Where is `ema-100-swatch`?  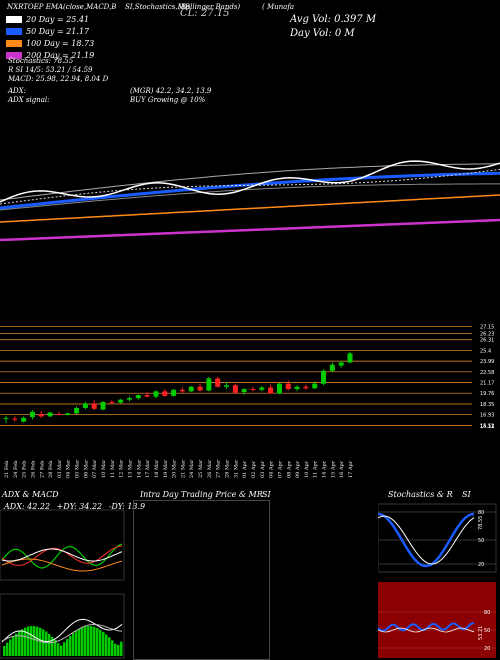 ema-100-swatch is located at coordinates (14, 43).